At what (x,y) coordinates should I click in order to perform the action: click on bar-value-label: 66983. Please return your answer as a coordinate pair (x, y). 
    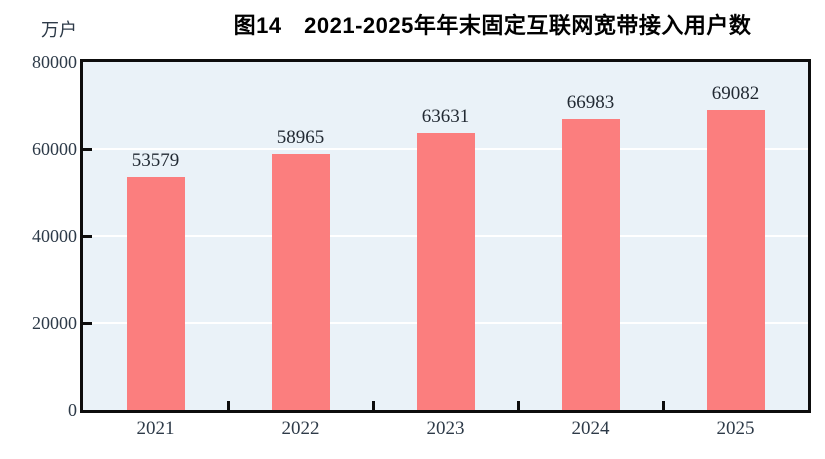
    Looking at the image, I should click on (590, 102).